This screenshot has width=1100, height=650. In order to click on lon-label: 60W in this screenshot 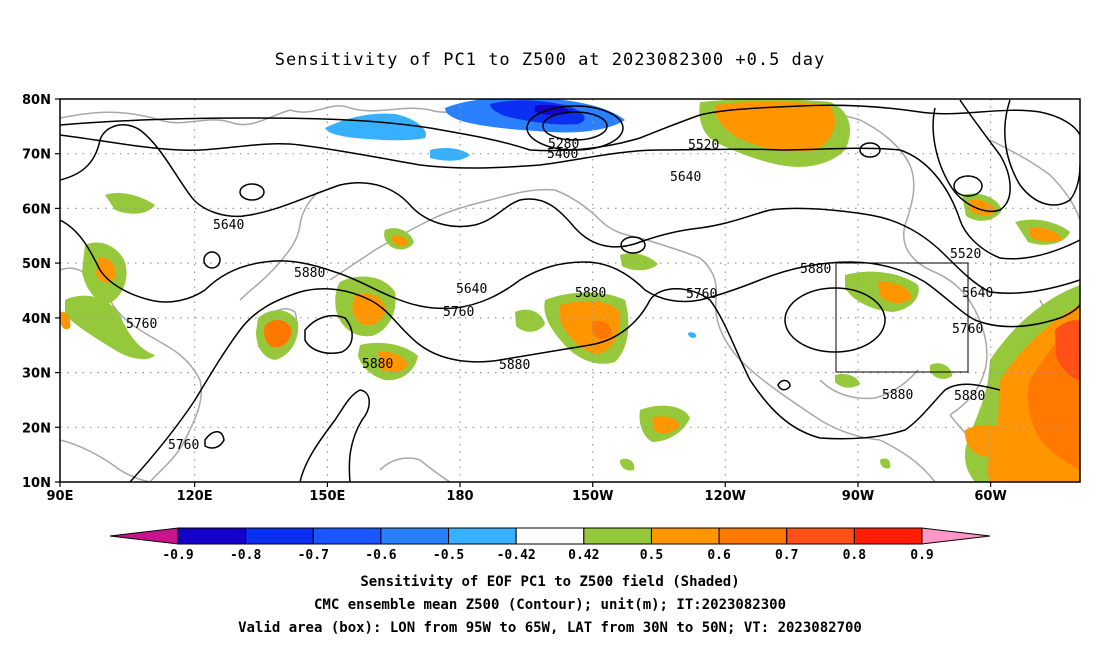, I will do `click(990, 496)`.